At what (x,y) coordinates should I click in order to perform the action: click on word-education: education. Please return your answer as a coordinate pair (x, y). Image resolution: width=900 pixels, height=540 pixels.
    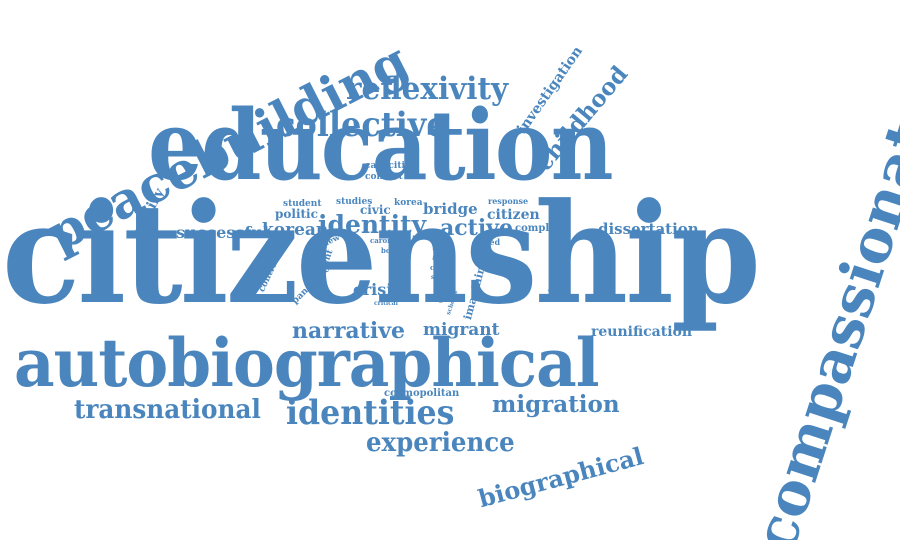
    Looking at the image, I should click on (381, 145).